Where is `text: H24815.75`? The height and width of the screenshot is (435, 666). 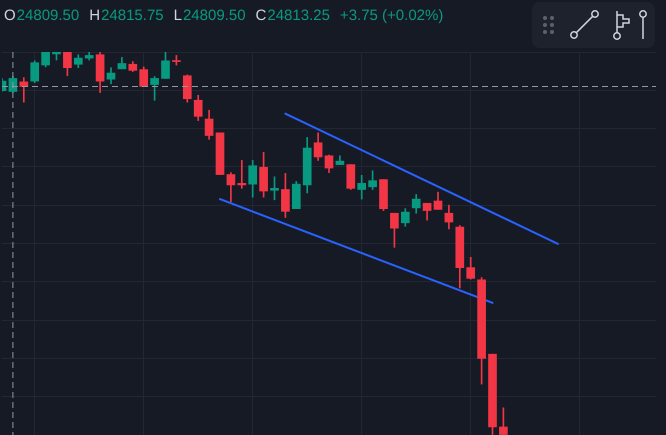
text: H24815.75 is located at coordinates (126, 15).